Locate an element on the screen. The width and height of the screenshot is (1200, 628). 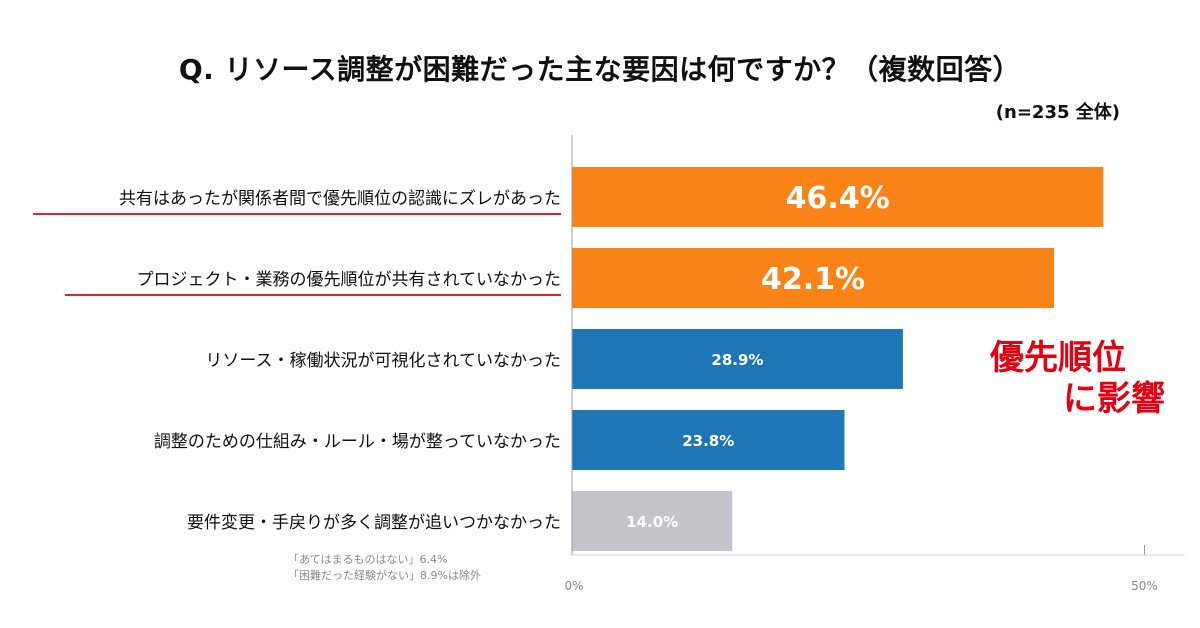
category-label-2: プロジェクト・業務の優先順位が共有されていなかった is located at coordinates (349, 280).